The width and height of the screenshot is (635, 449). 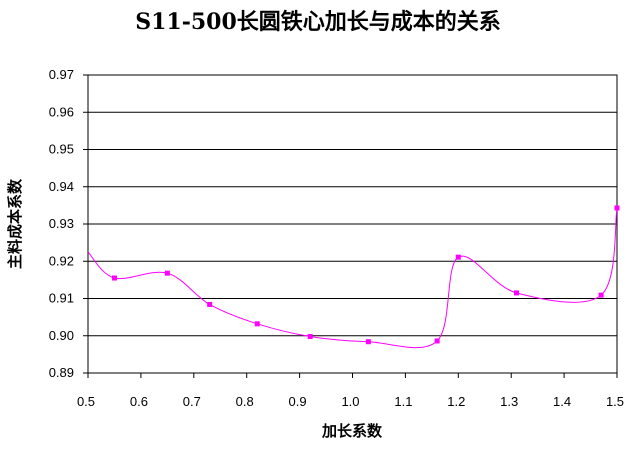 What do you see at coordinates (615, 401) in the screenshot?
I see `x-tick-label: 1.5` at bounding box center [615, 401].